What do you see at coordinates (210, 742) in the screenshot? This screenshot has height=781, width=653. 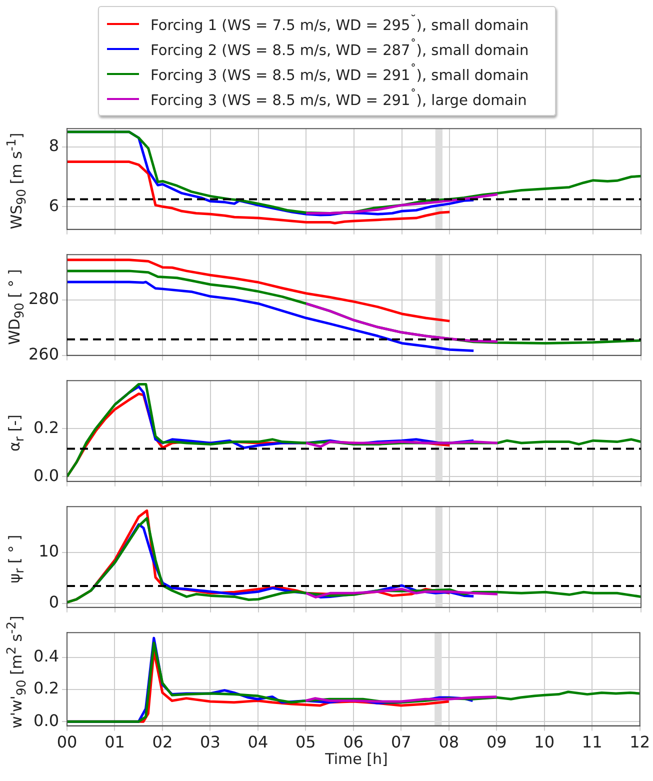 I see `x-tick-label: 03` at bounding box center [210, 742].